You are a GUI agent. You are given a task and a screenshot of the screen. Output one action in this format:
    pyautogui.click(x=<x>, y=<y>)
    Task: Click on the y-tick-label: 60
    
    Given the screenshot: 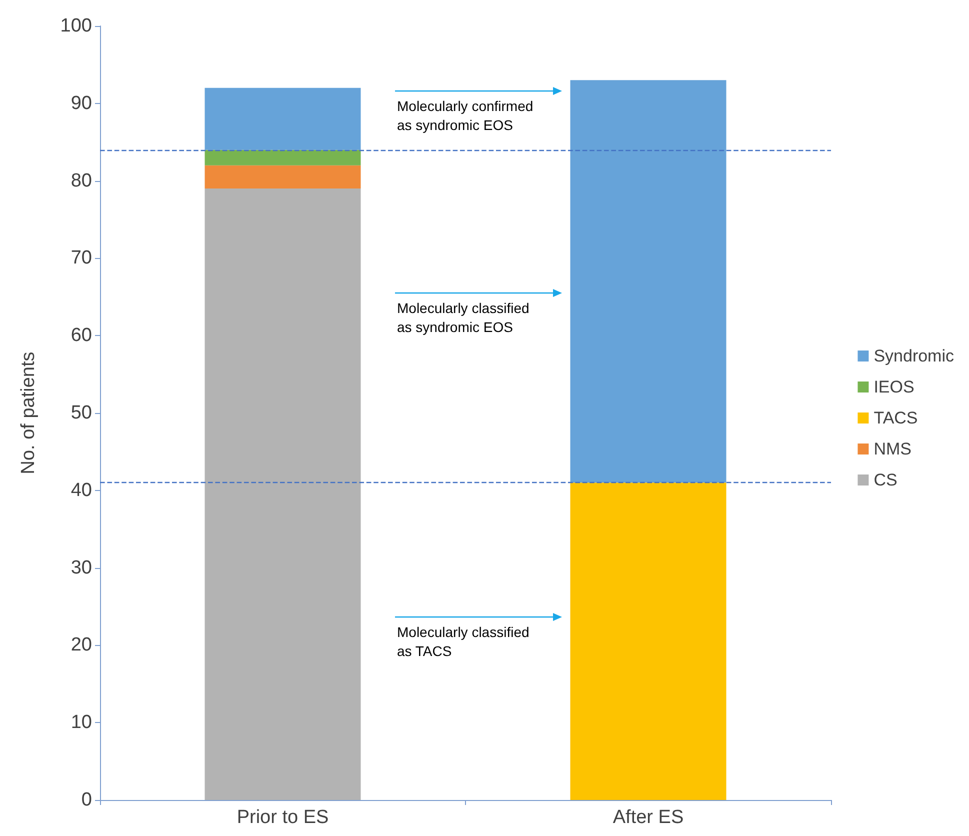 What is the action you would take?
    pyautogui.click(x=81, y=335)
    